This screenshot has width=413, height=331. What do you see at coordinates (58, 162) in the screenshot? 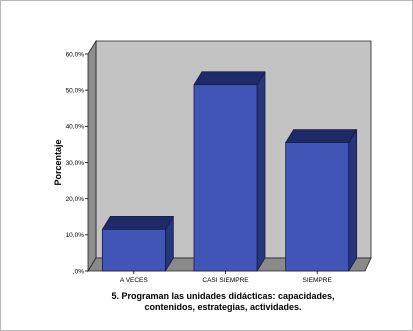
I see `y-axis-label: Porcentaje` at bounding box center [58, 162].